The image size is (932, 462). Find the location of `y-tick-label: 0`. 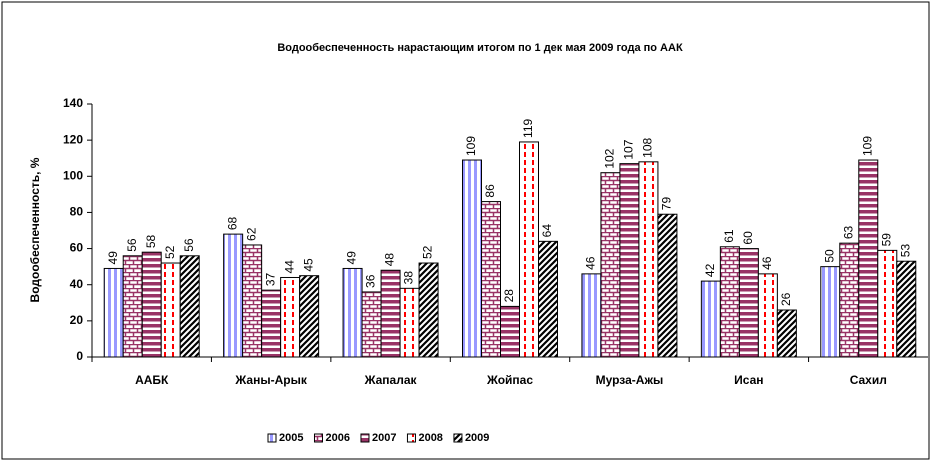

y-tick-label: 0 is located at coordinates (79, 356).